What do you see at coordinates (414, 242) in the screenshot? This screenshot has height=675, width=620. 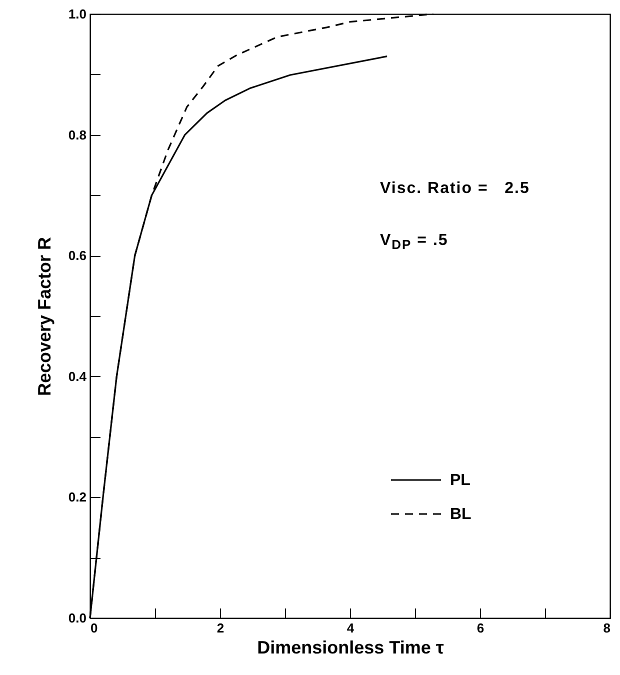 I see `annotation: V$_{DP}$ = .5` at bounding box center [414, 242].